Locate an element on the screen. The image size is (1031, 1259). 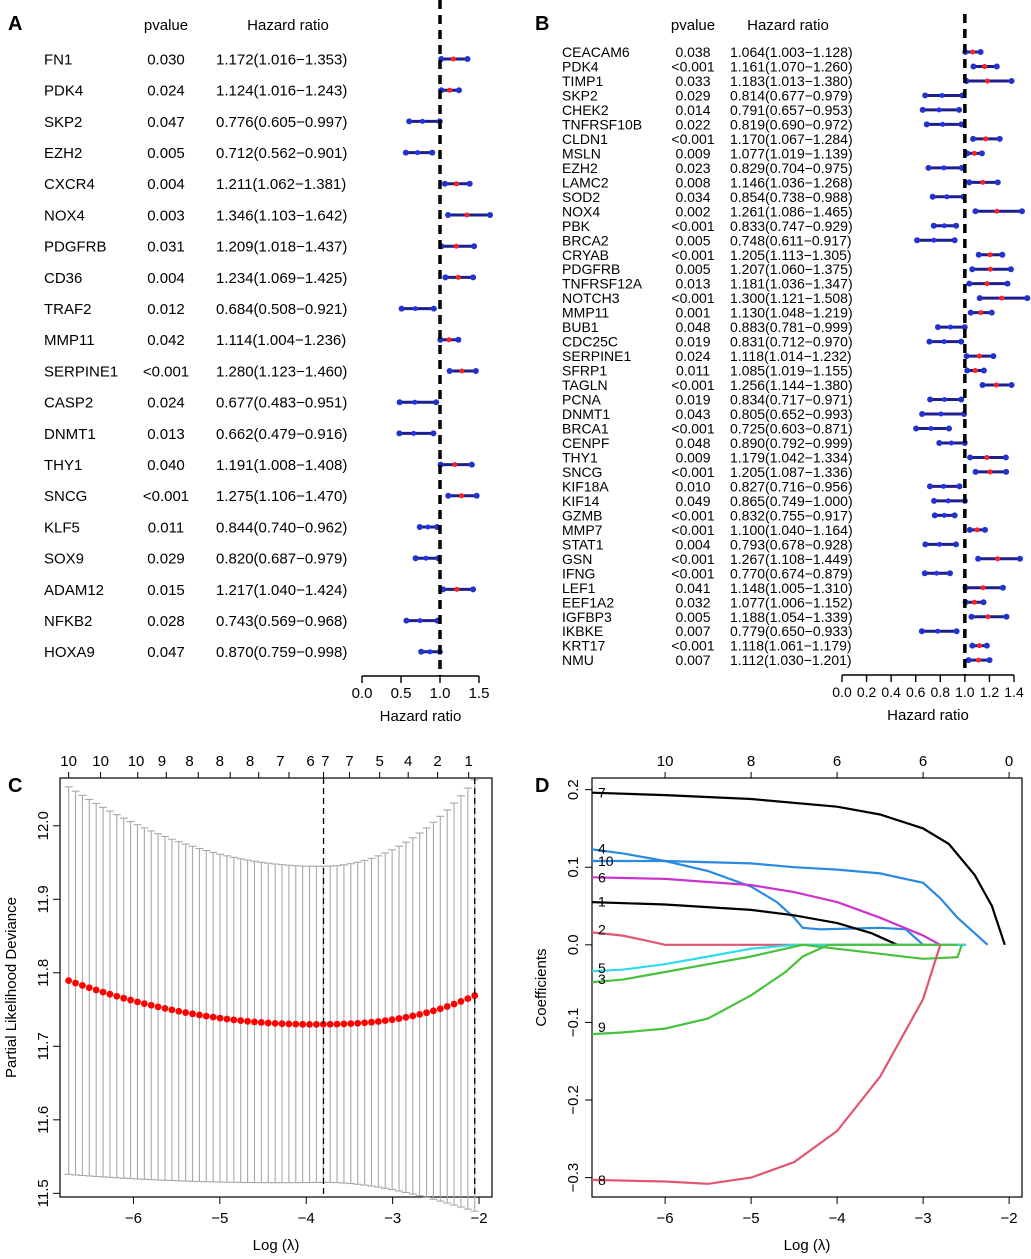
pvalue-text: 0.040 is located at coordinates (166, 465).